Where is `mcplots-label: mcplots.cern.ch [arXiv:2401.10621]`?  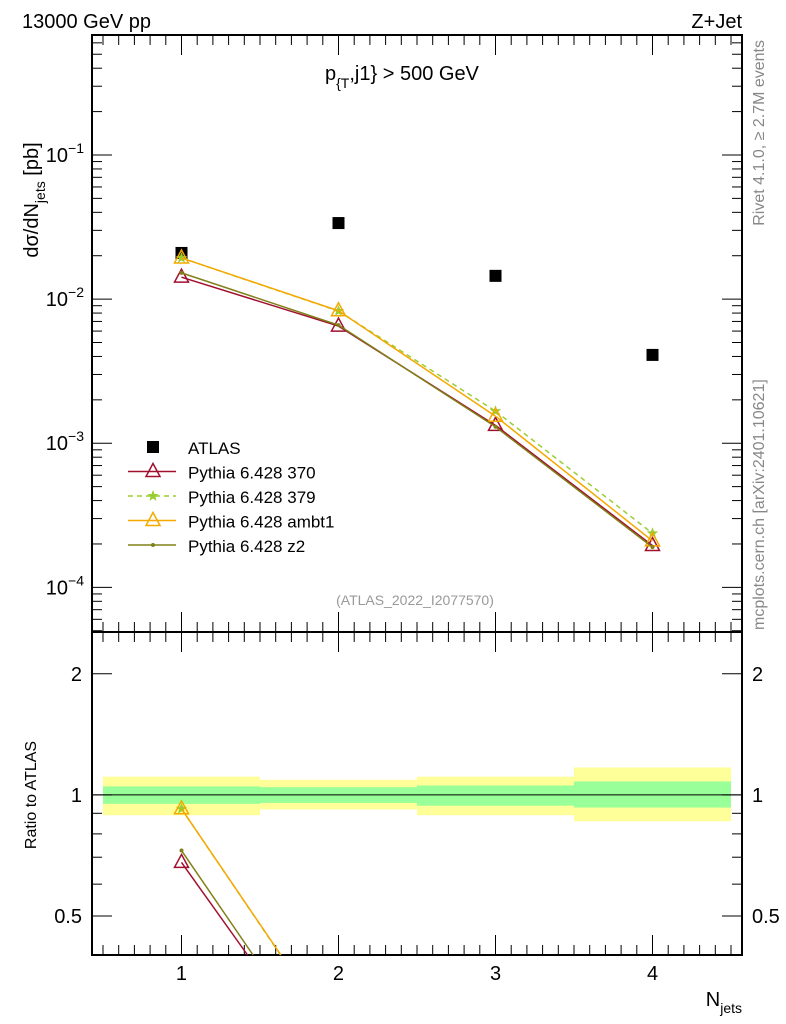 mcplots-label: mcplots.cern.ch [arXiv:2401.10621] is located at coordinates (759, 504).